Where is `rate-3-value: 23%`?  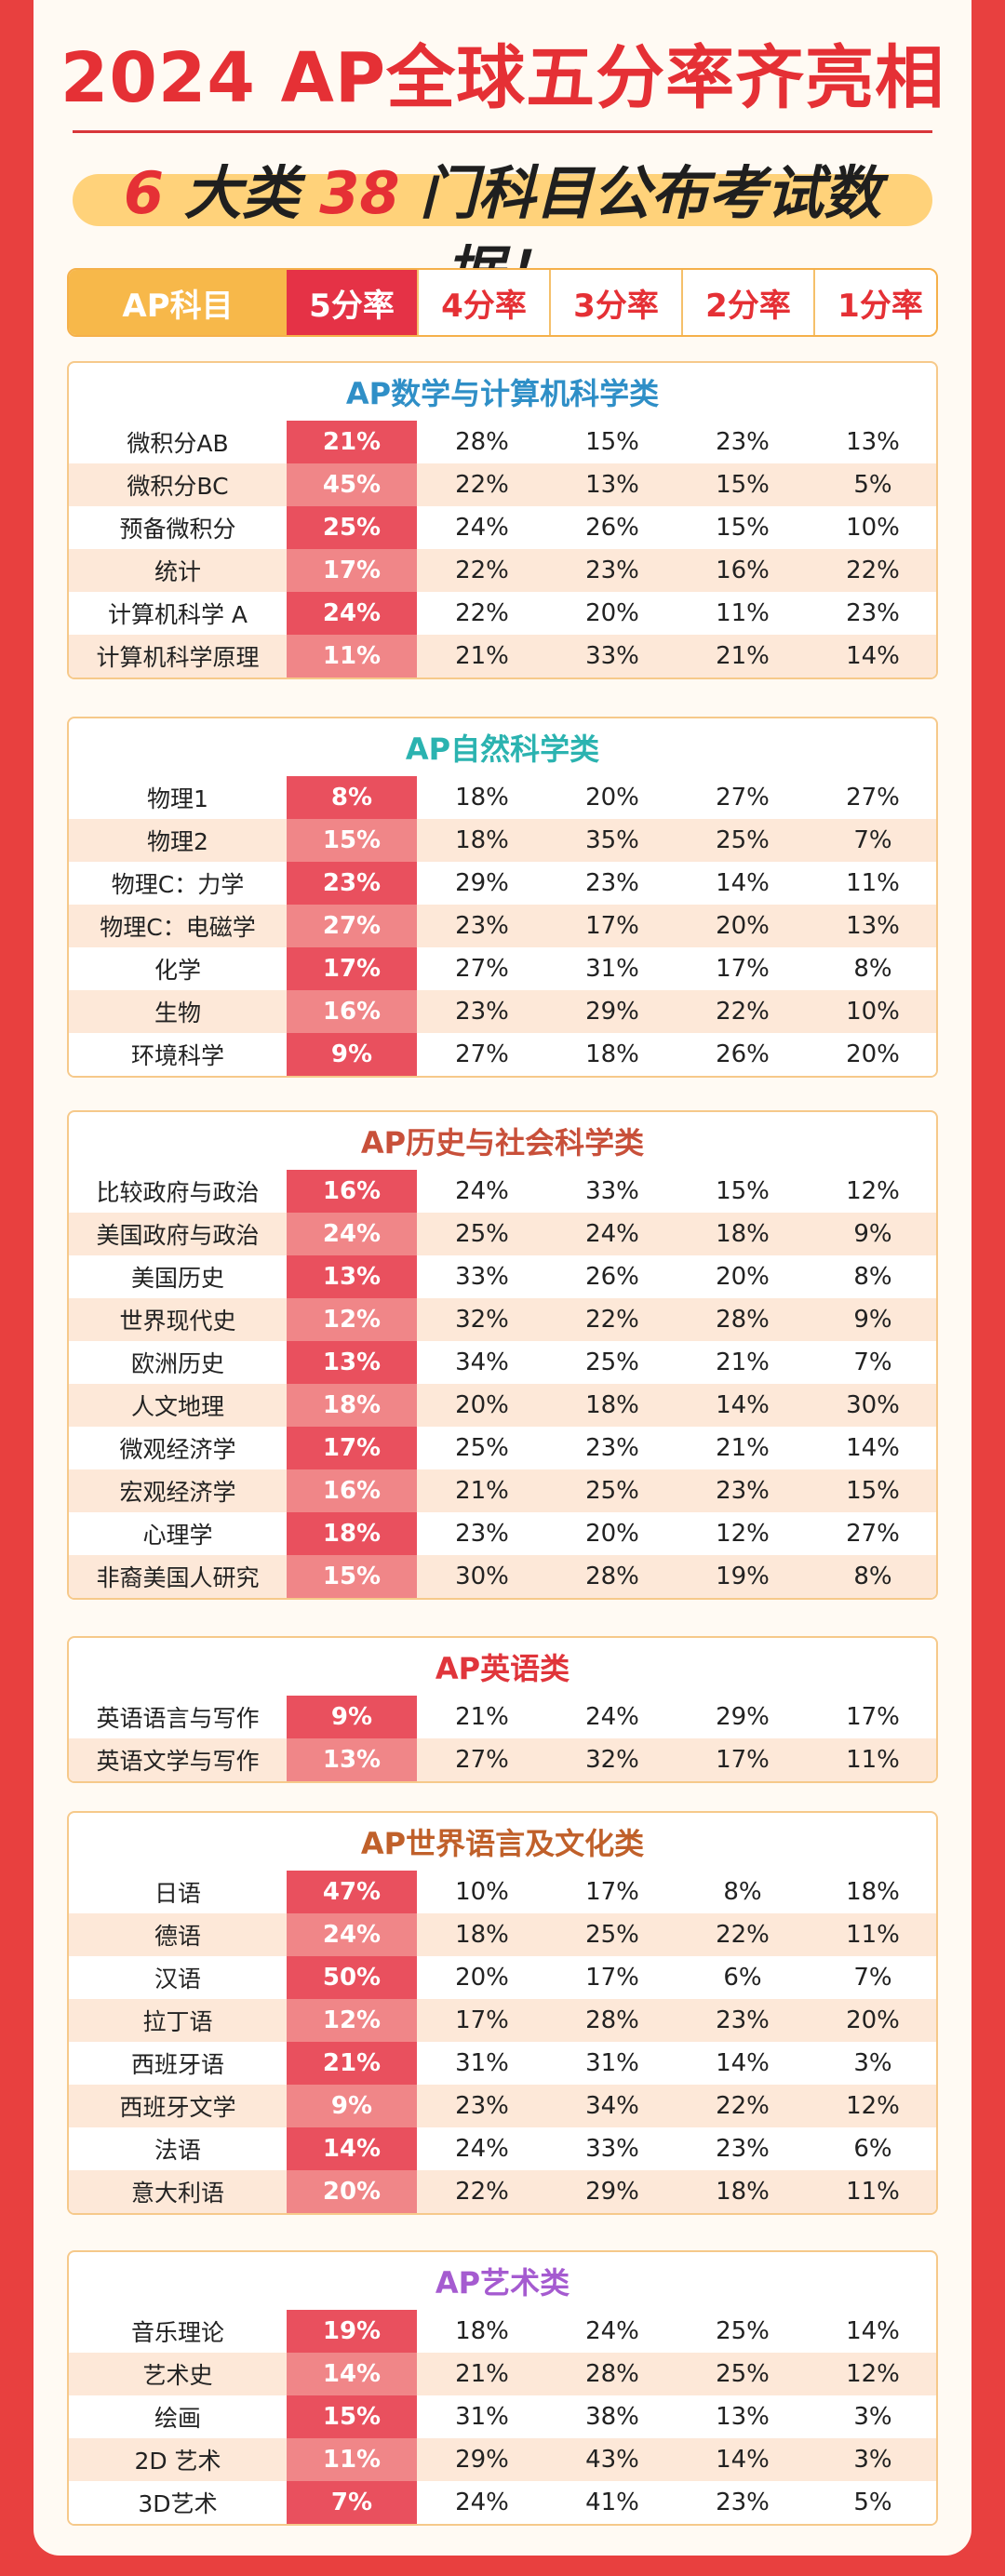
rate-3-value: 23% is located at coordinates (612, 883).